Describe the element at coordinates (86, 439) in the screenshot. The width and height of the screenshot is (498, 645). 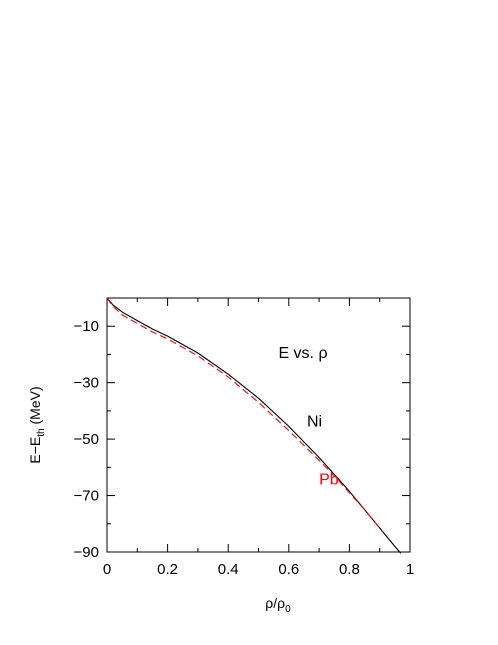
I see `y-tick-label: −50` at that location.